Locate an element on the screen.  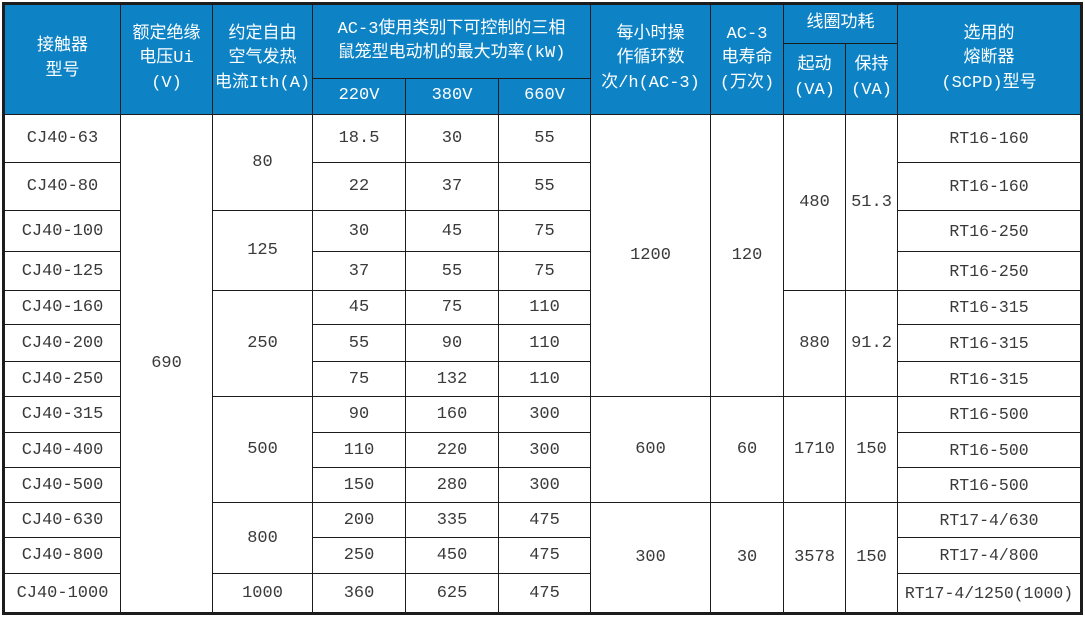
table-row: CJ40-200 55 90 110 RT16-315 is located at coordinates (543, 343).